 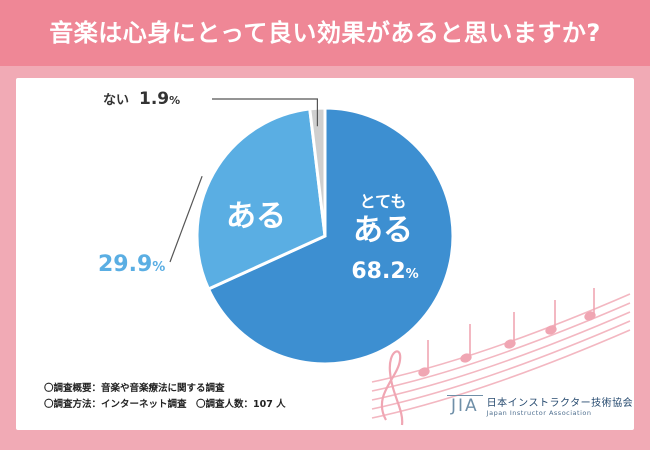 I want to click on slice-value-yes-number: 29.9, so click(x=125, y=264).